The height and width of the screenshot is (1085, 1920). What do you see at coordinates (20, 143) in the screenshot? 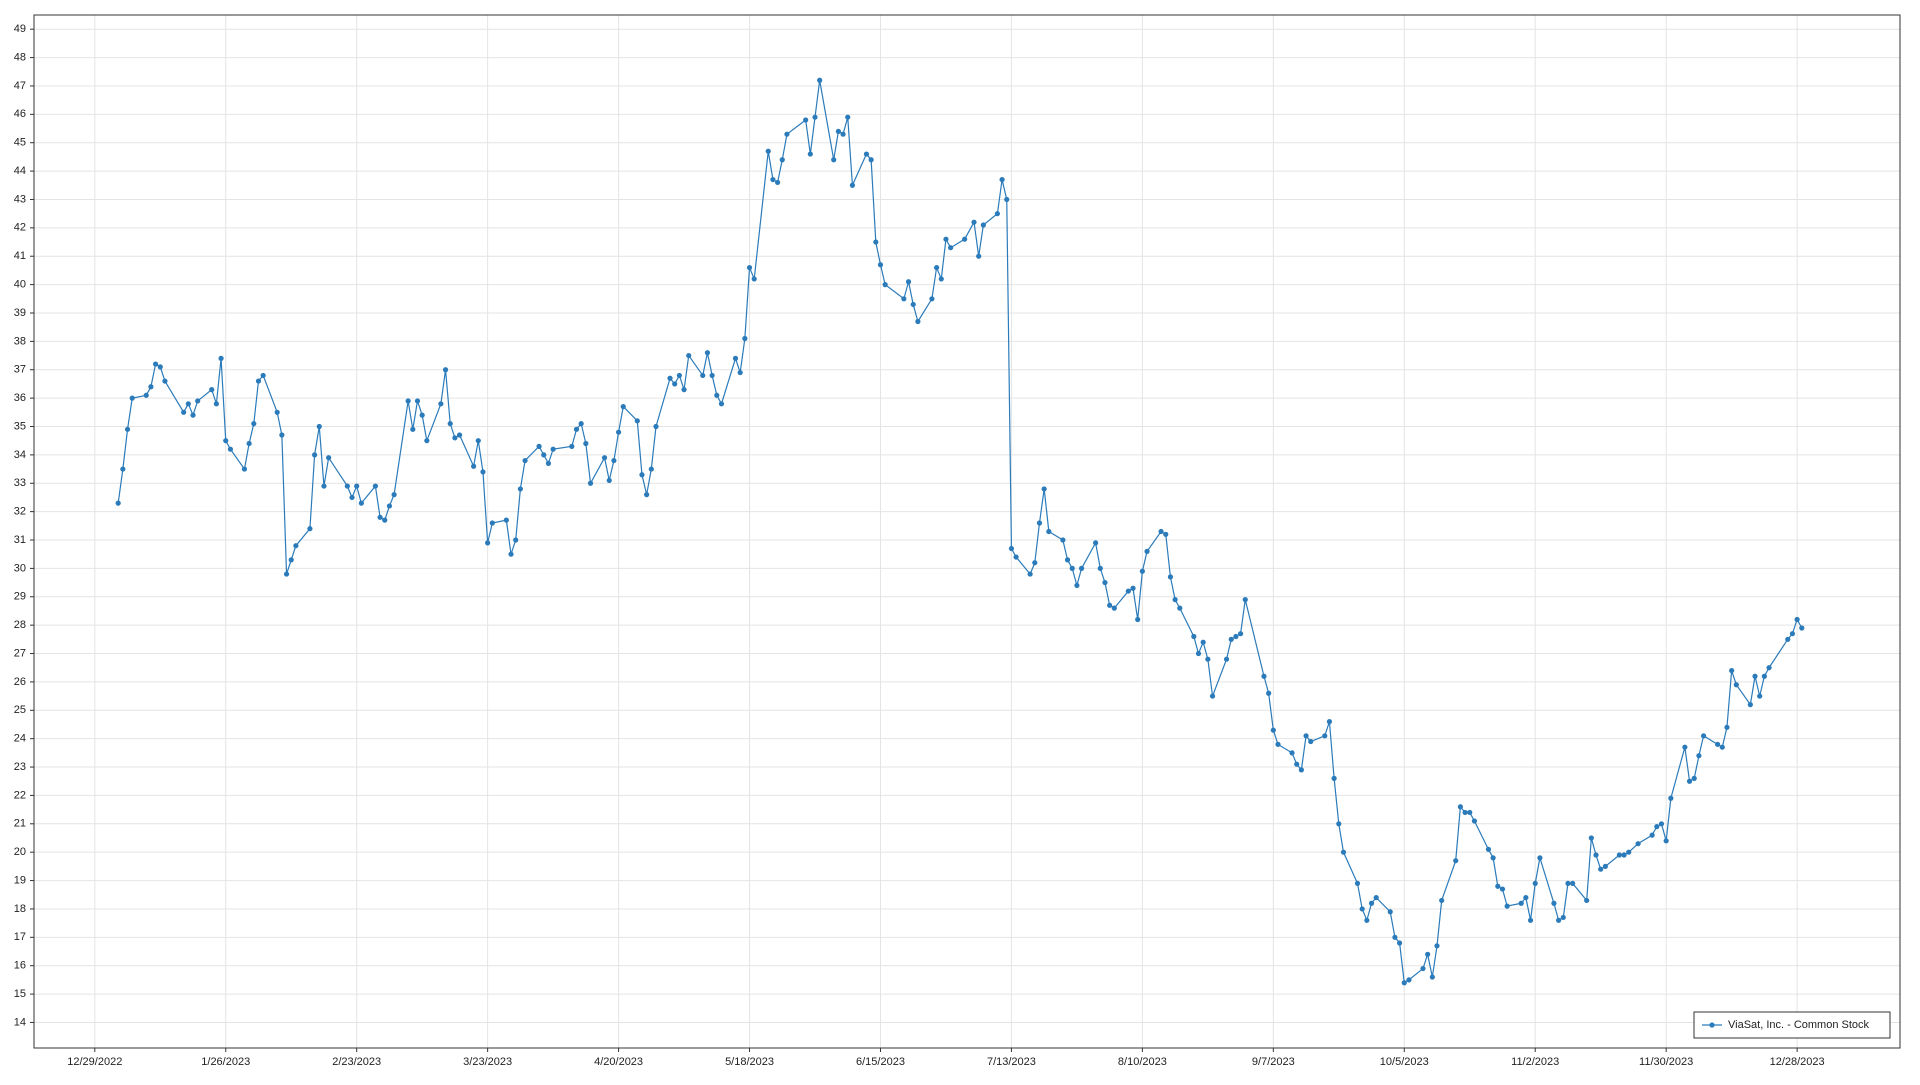
I see `y-tick-label: 45` at bounding box center [20, 143].